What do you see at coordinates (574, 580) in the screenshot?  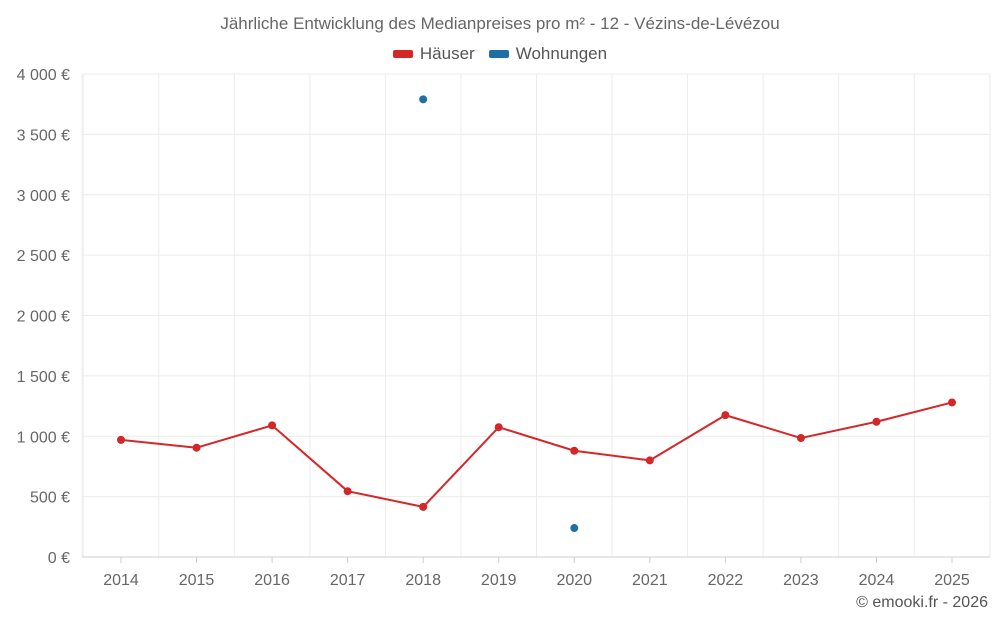 I see `x-tick-label: 2020` at bounding box center [574, 580].